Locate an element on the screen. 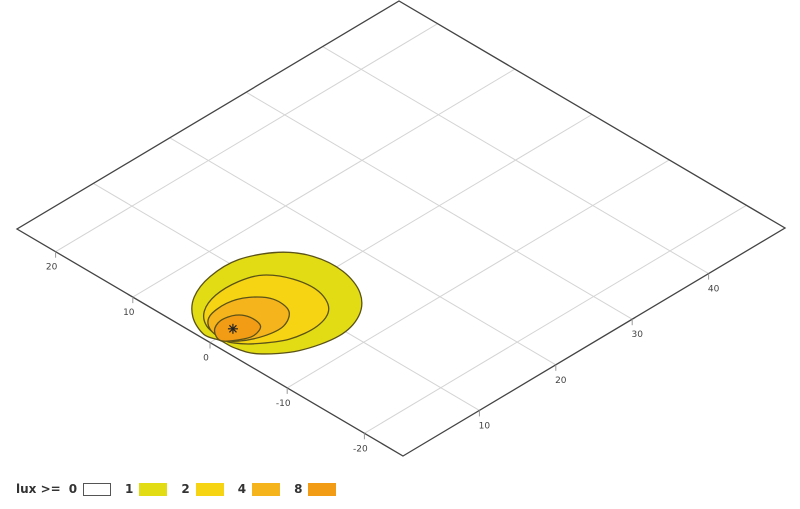 This screenshot has height=509, width=800. asterisk-stroke is located at coordinates (232, 328).